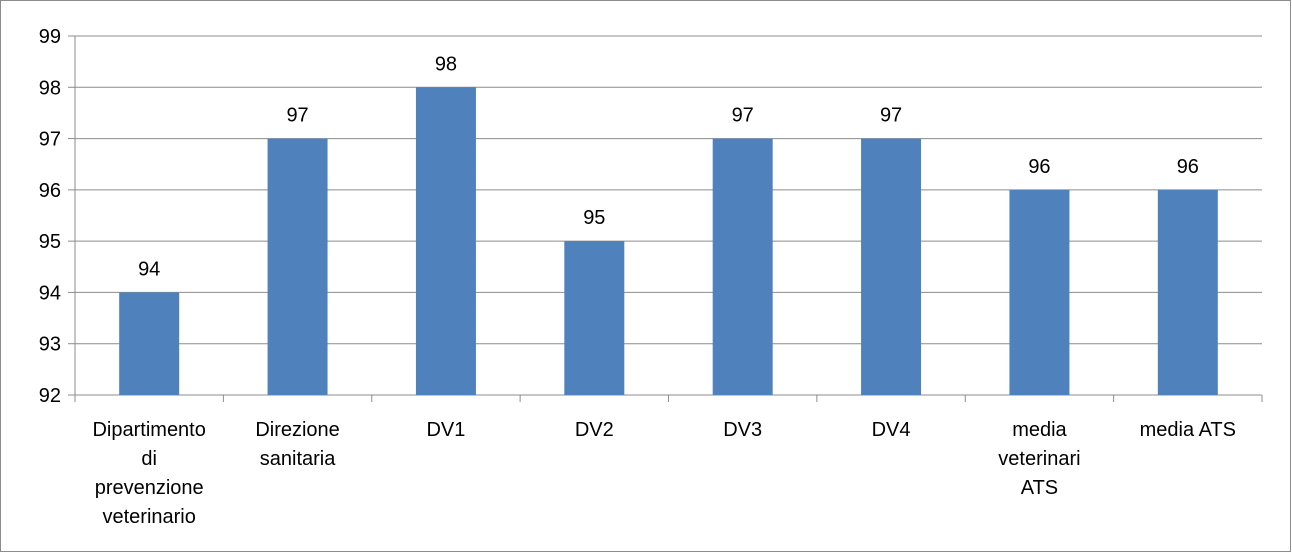 This screenshot has width=1292, height=553. What do you see at coordinates (50, 88) in the screenshot?
I see `y-tick-label: 98` at bounding box center [50, 88].